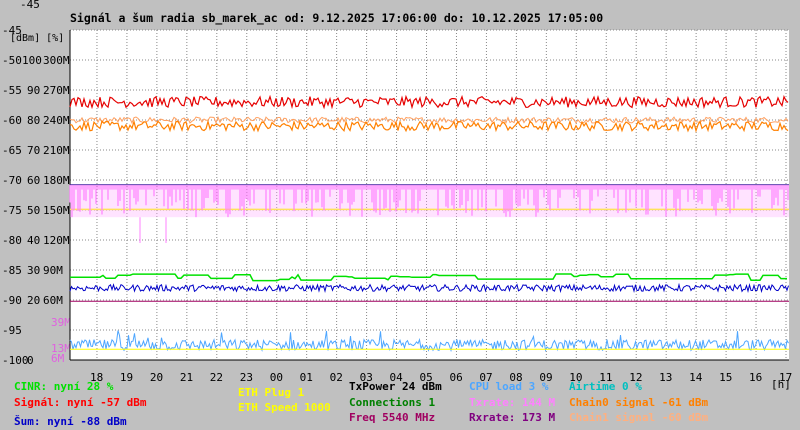 The width and height of the screenshot is (800, 430). I want to click on y-tick-dbm: -55, so click(12, 90).